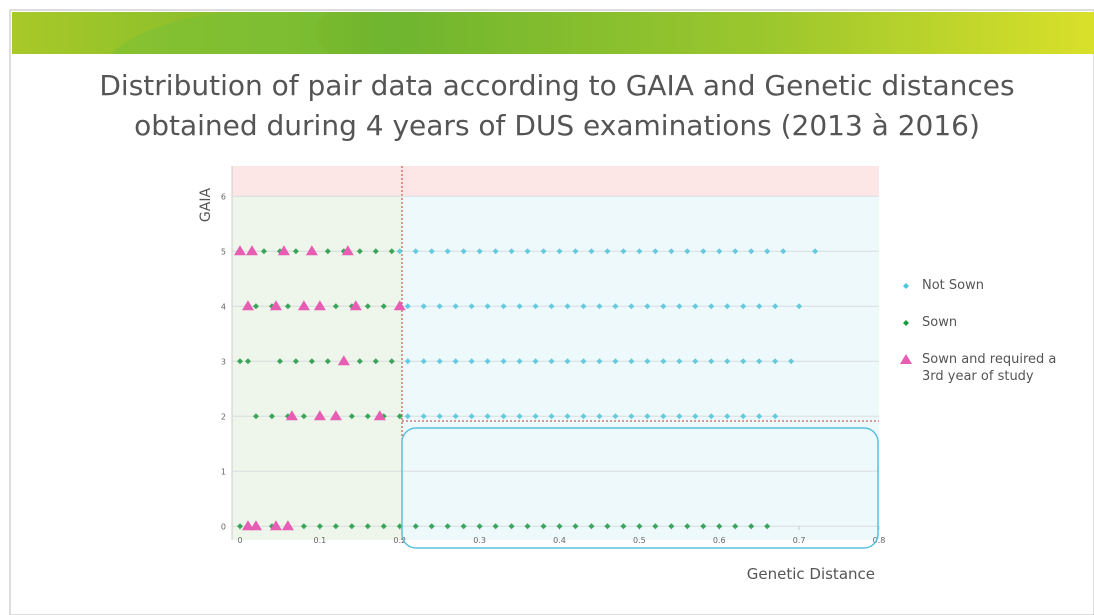 This screenshot has width=1094, height=615. What do you see at coordinates (220, 33) in the screenshot?
I see `header-shape` at bounding box center [220, 33].